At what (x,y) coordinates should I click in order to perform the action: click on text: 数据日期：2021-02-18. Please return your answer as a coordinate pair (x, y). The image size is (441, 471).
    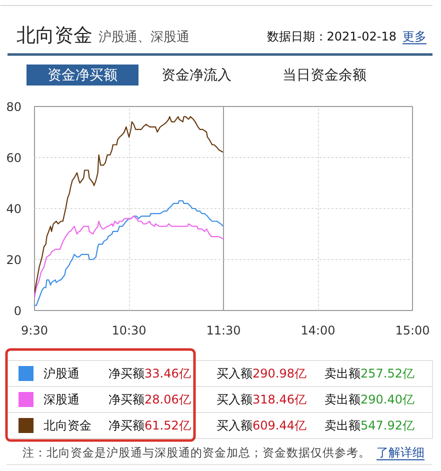
    Looking at the image, I should click on (331, 37).